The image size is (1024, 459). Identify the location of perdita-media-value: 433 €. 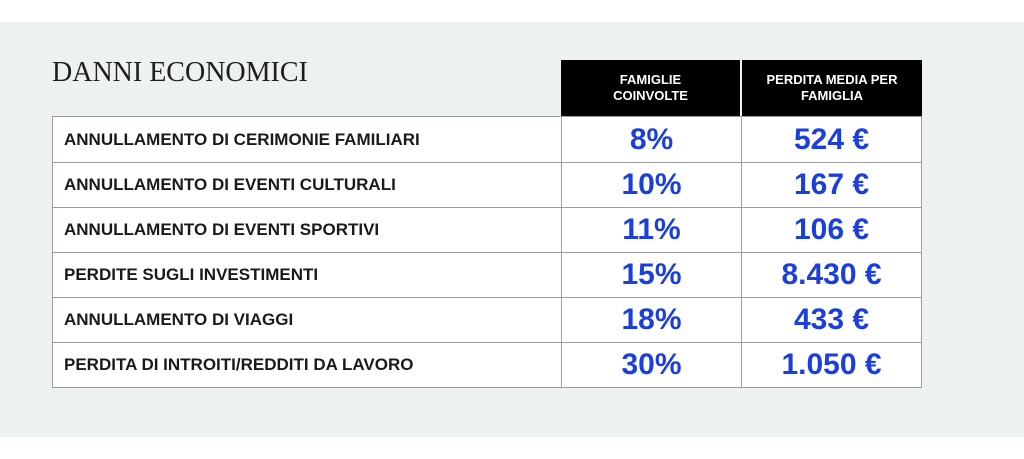
(831, 320).